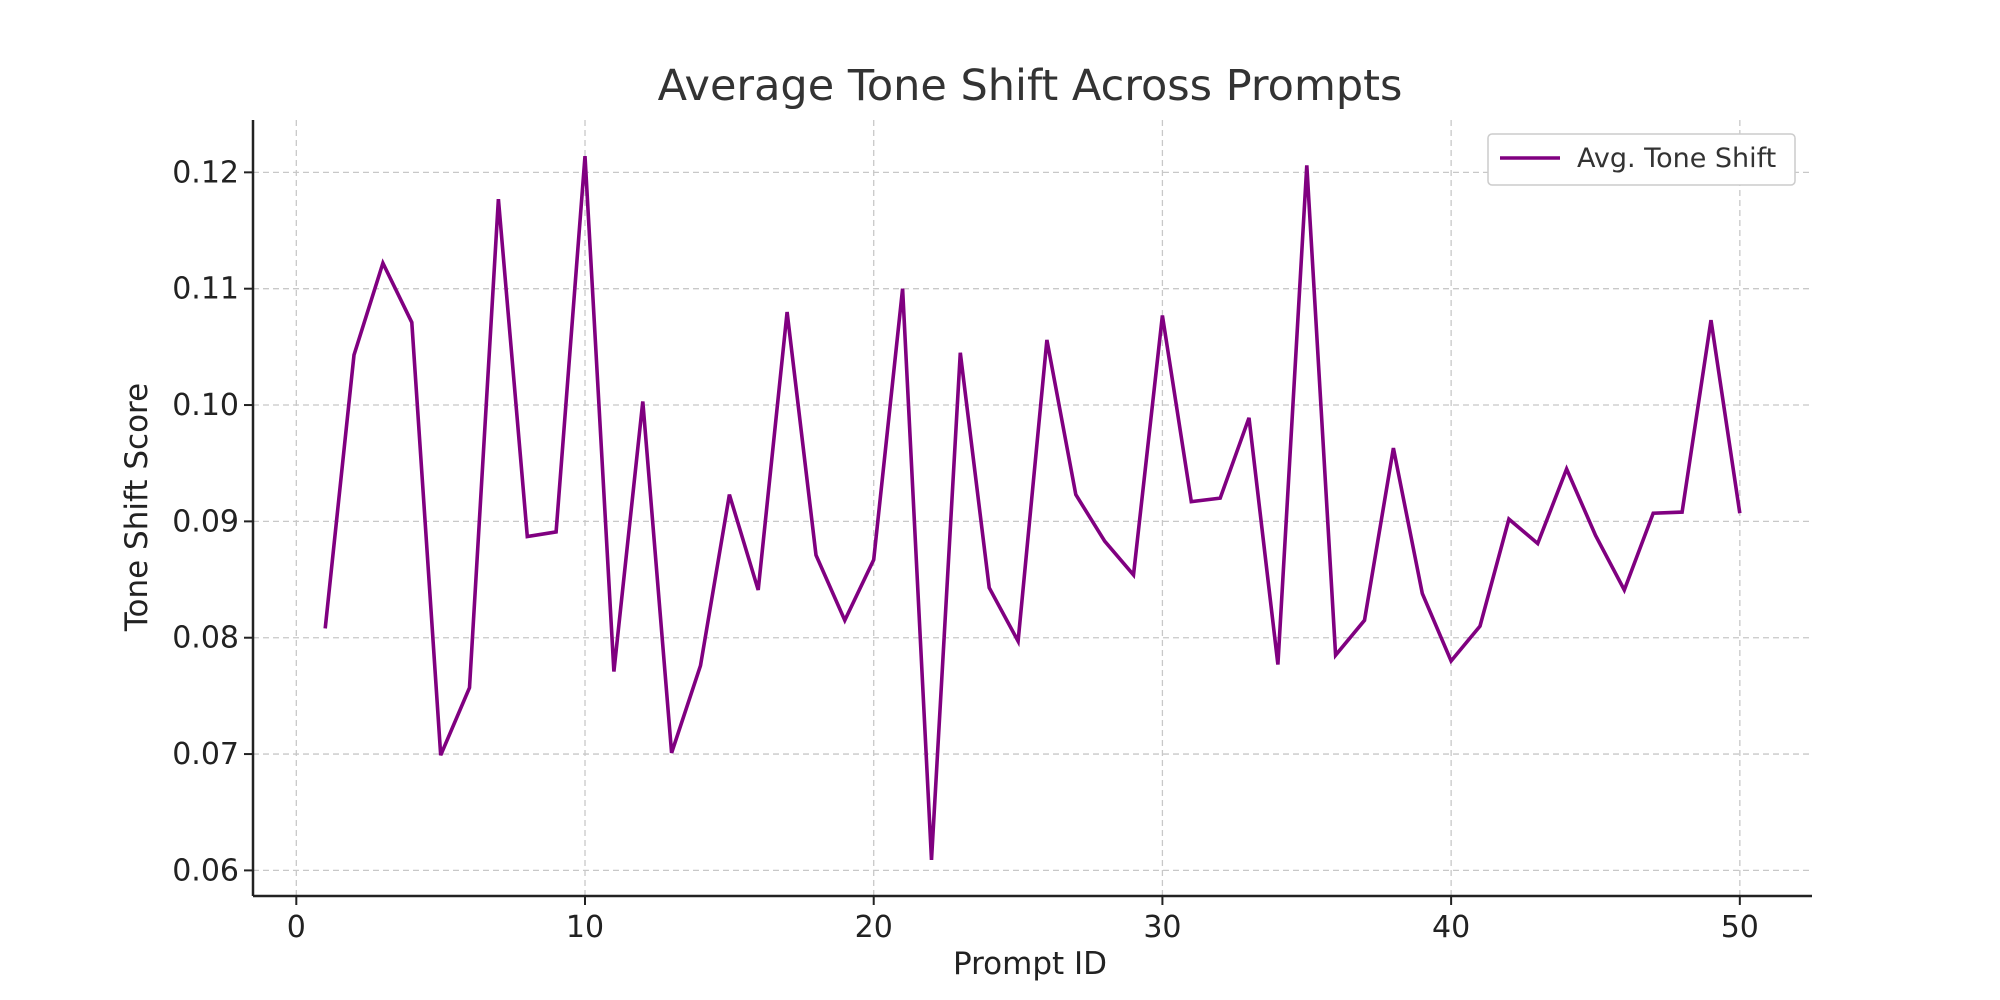 This screenshot has width=2000, height=1000. I want to click on y-axis-title: Tone Shift Score, so click(137, 507).